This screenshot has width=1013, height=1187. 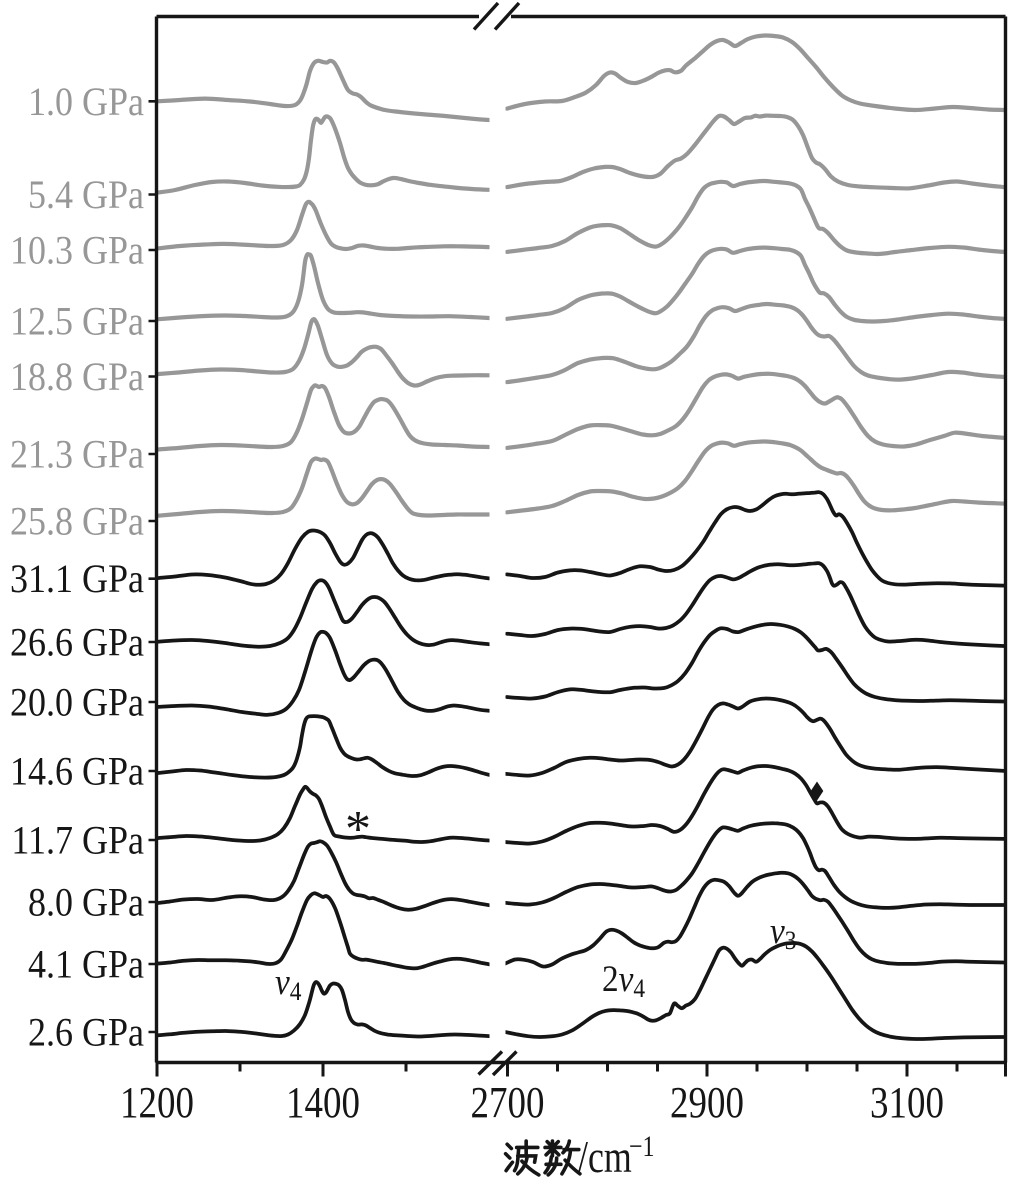 What do you see at coordinates (86, 195) in the screenshot?
I see `svg-text: 5.4 GPa` at bounding box center [86, 195].